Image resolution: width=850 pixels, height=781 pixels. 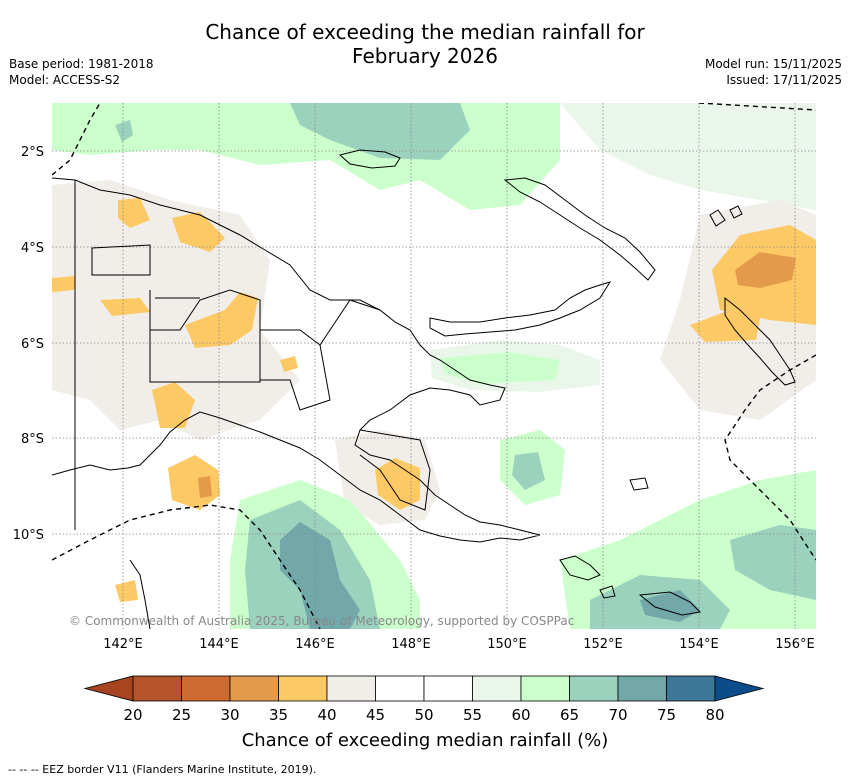 I want to click on issued-date: Issued: 17/11/2025, so click(x=784, y=80).